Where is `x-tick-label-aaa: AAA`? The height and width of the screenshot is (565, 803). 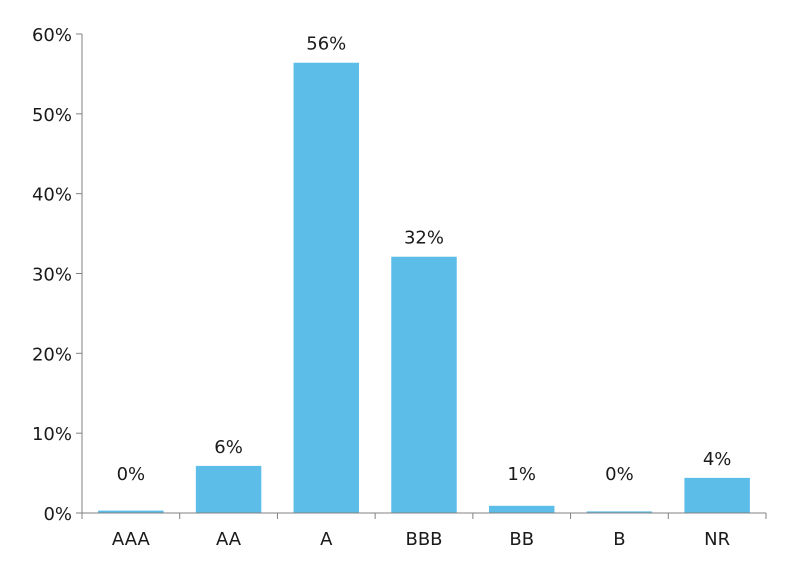
x-tick-label-aaa: AAA is located at coordinates (131, 539).